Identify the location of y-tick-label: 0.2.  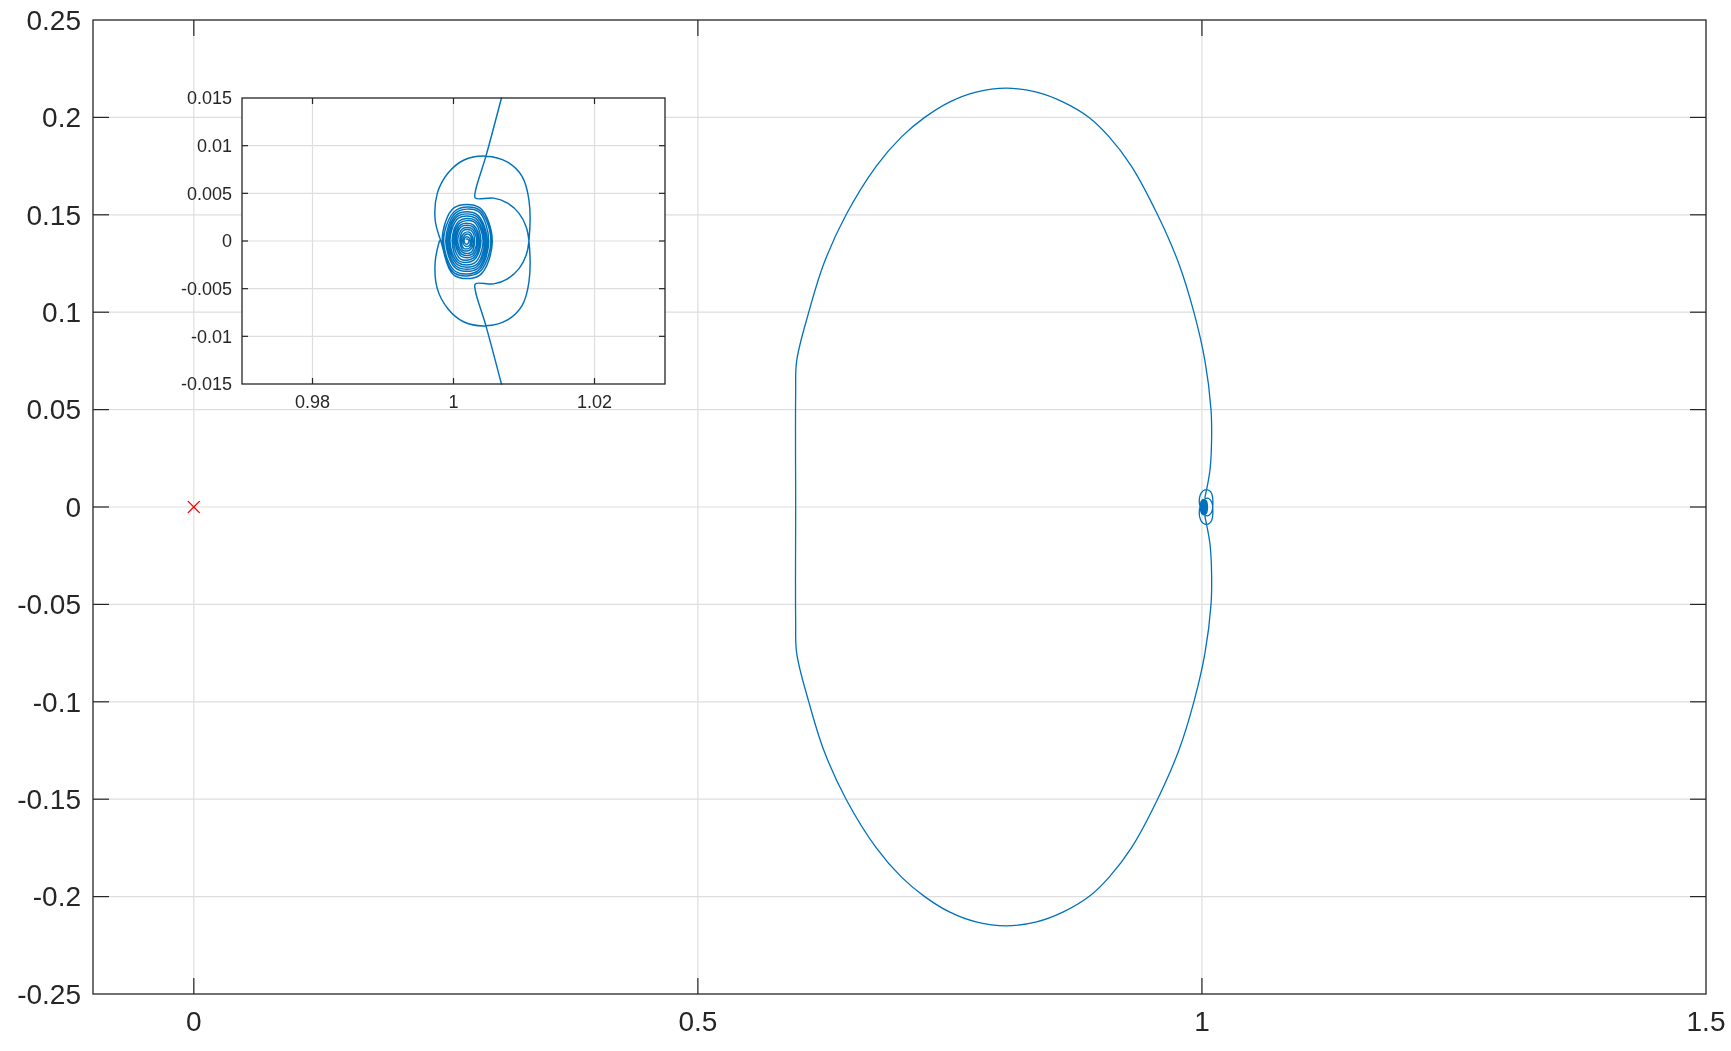
(61, 118).